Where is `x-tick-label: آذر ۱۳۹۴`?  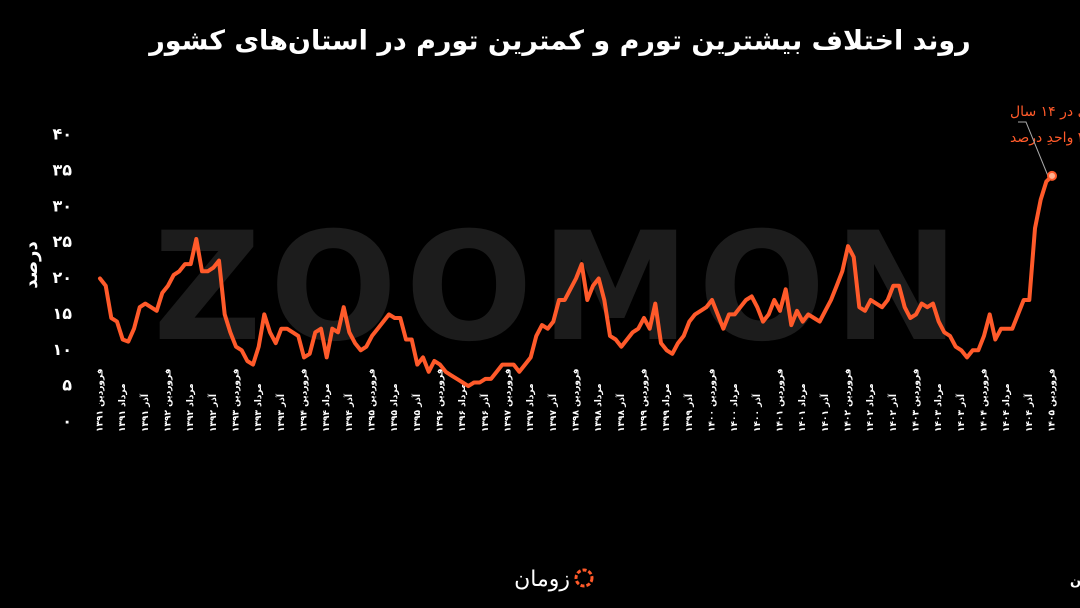
x-tick-label: آذر ۱۳۹۴ is located at coordinates (349, 412).